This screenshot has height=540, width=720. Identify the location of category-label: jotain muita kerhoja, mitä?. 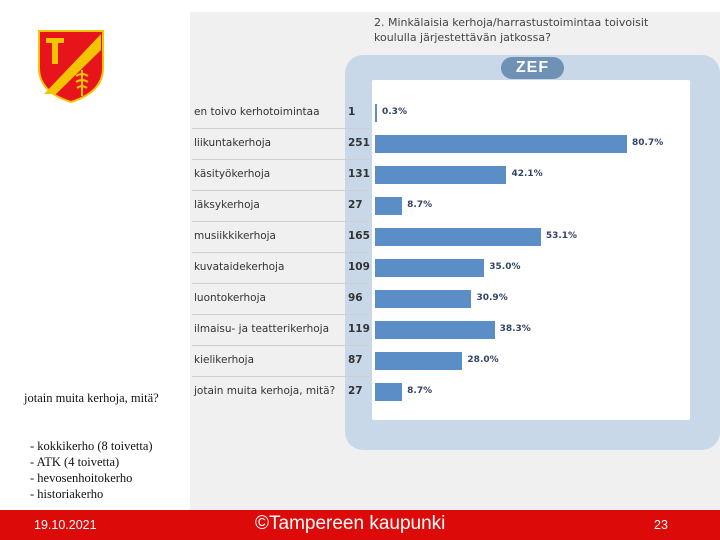
(265, 391).